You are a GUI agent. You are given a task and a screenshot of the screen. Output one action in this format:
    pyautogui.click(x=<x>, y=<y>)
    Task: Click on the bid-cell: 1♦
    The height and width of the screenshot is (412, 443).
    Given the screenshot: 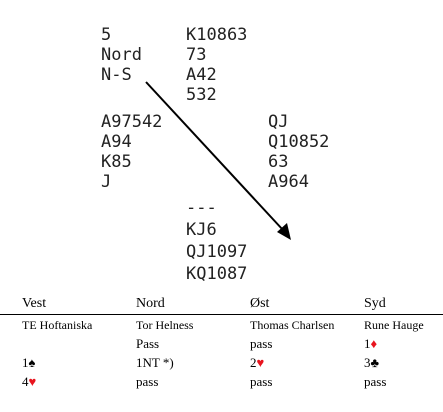 What is the action you would take?
    pyautogui.click(x=371, y=343)
    